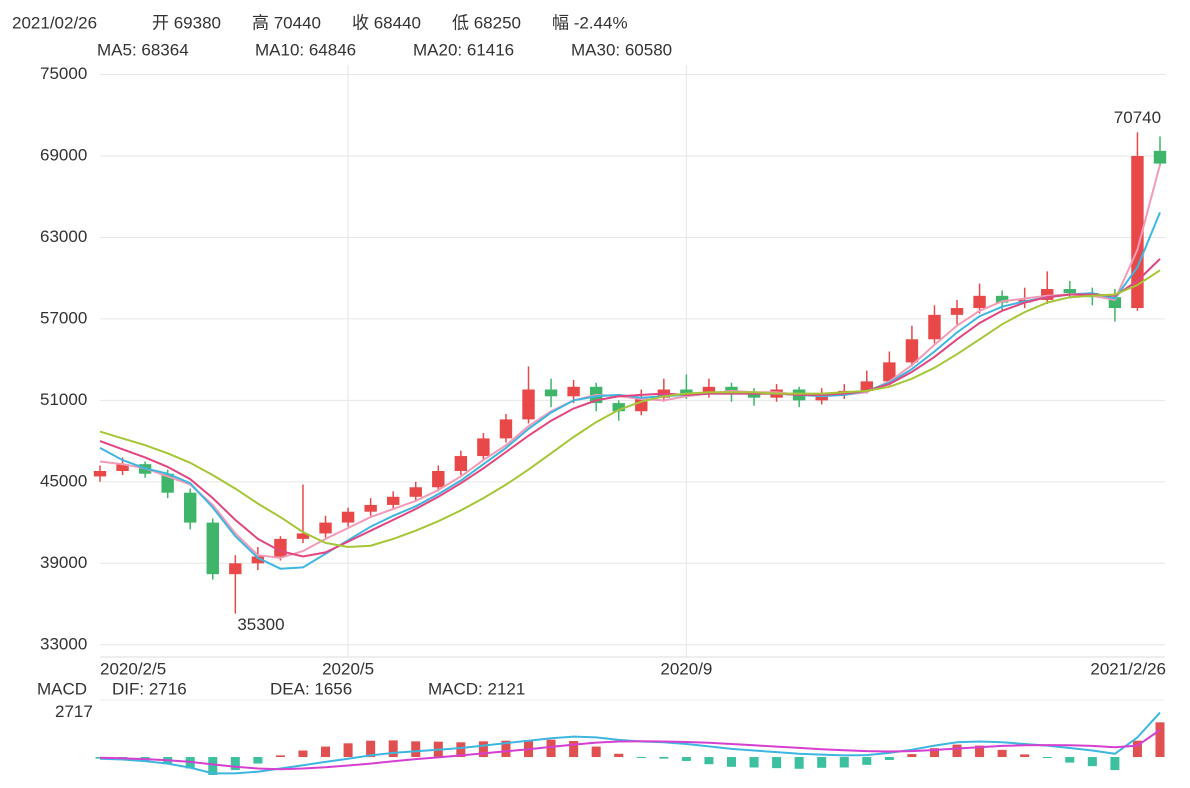 This screenshot has width=1190, height=788. Describe the element at coordinates (386, 22) in the screenshot. I see `quote-item: 收 68440` at that location.